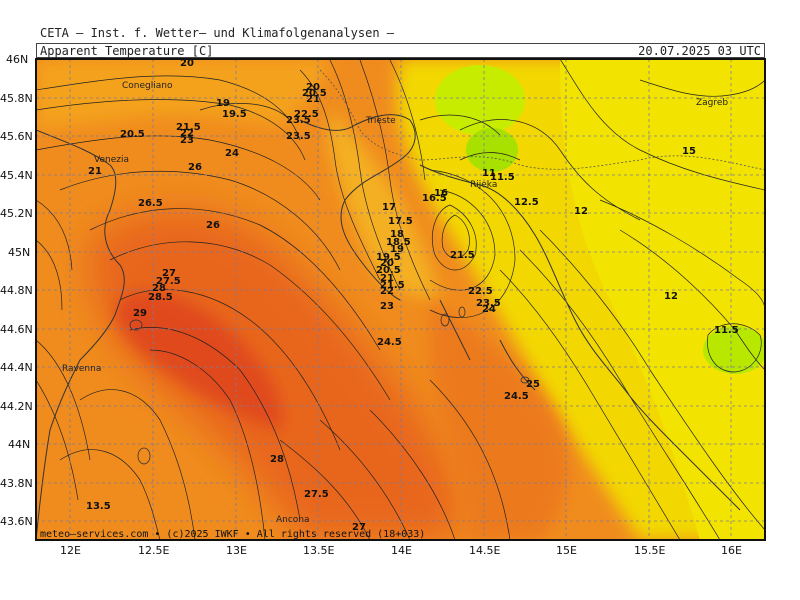 The image size is (800, 600). I want to click on lat-label: 45.6N, so click(16, 136).